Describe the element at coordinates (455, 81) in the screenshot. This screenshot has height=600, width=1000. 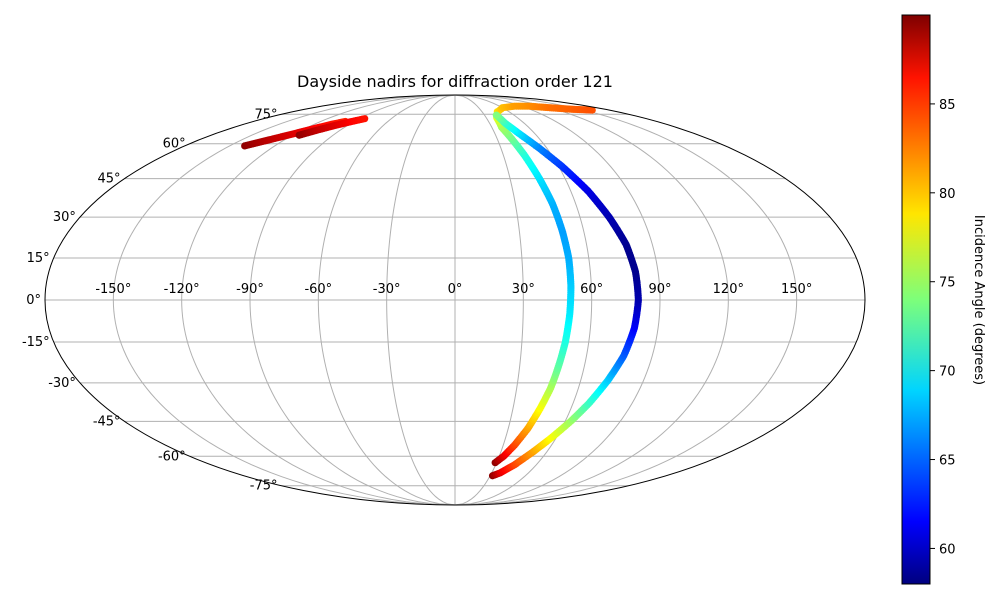
I see `chart-title: Dayside nadirs for diffraction order 121` at that location.